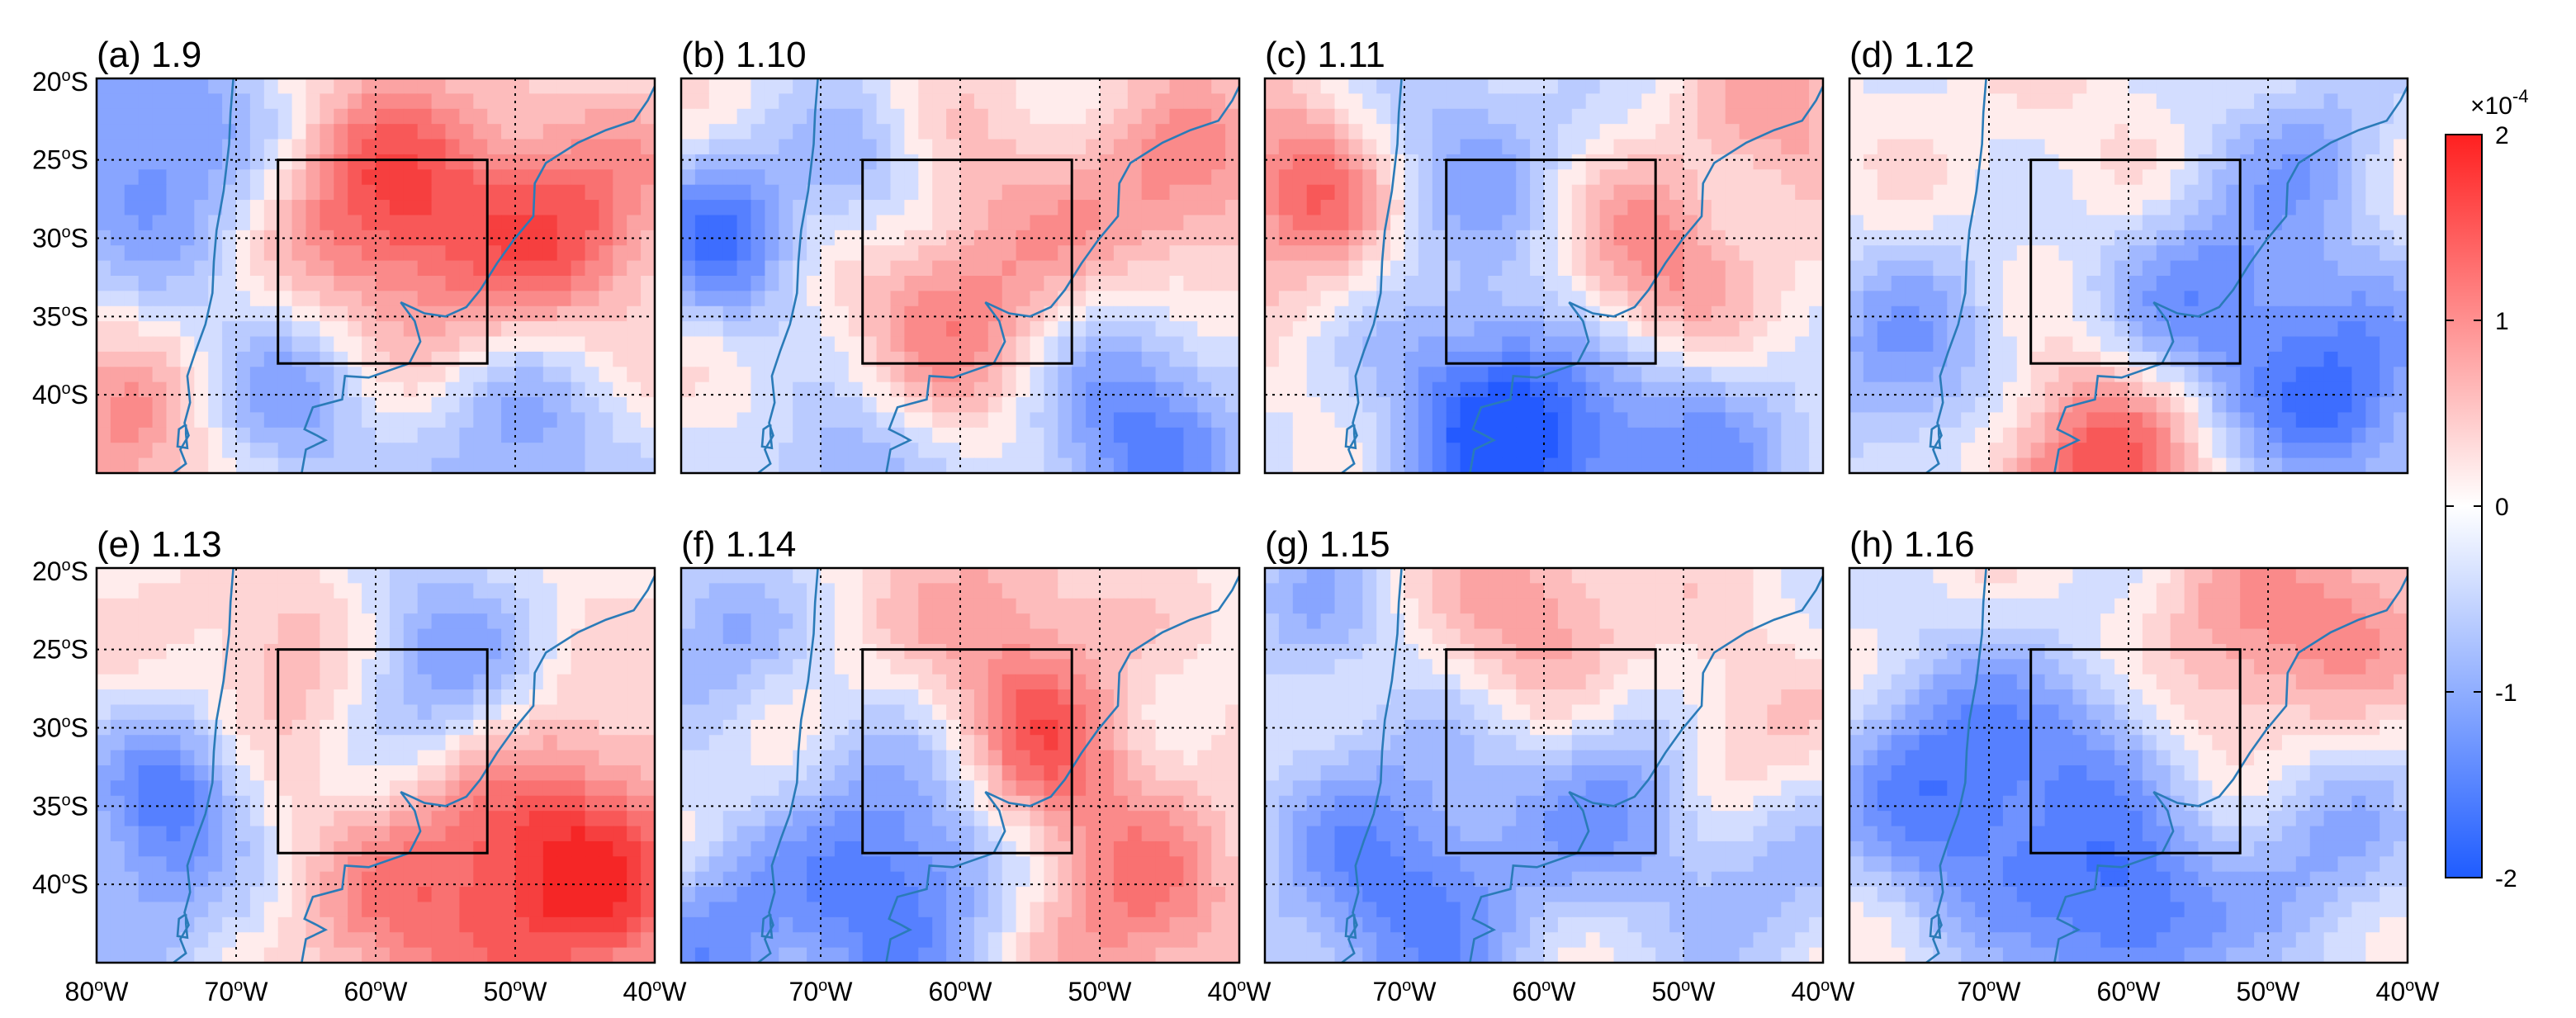 The width and height of the screenshot is (2576, 1018). Describe the element at coordinates (998, 275) in the screenshot. I see `coastline` at that location.